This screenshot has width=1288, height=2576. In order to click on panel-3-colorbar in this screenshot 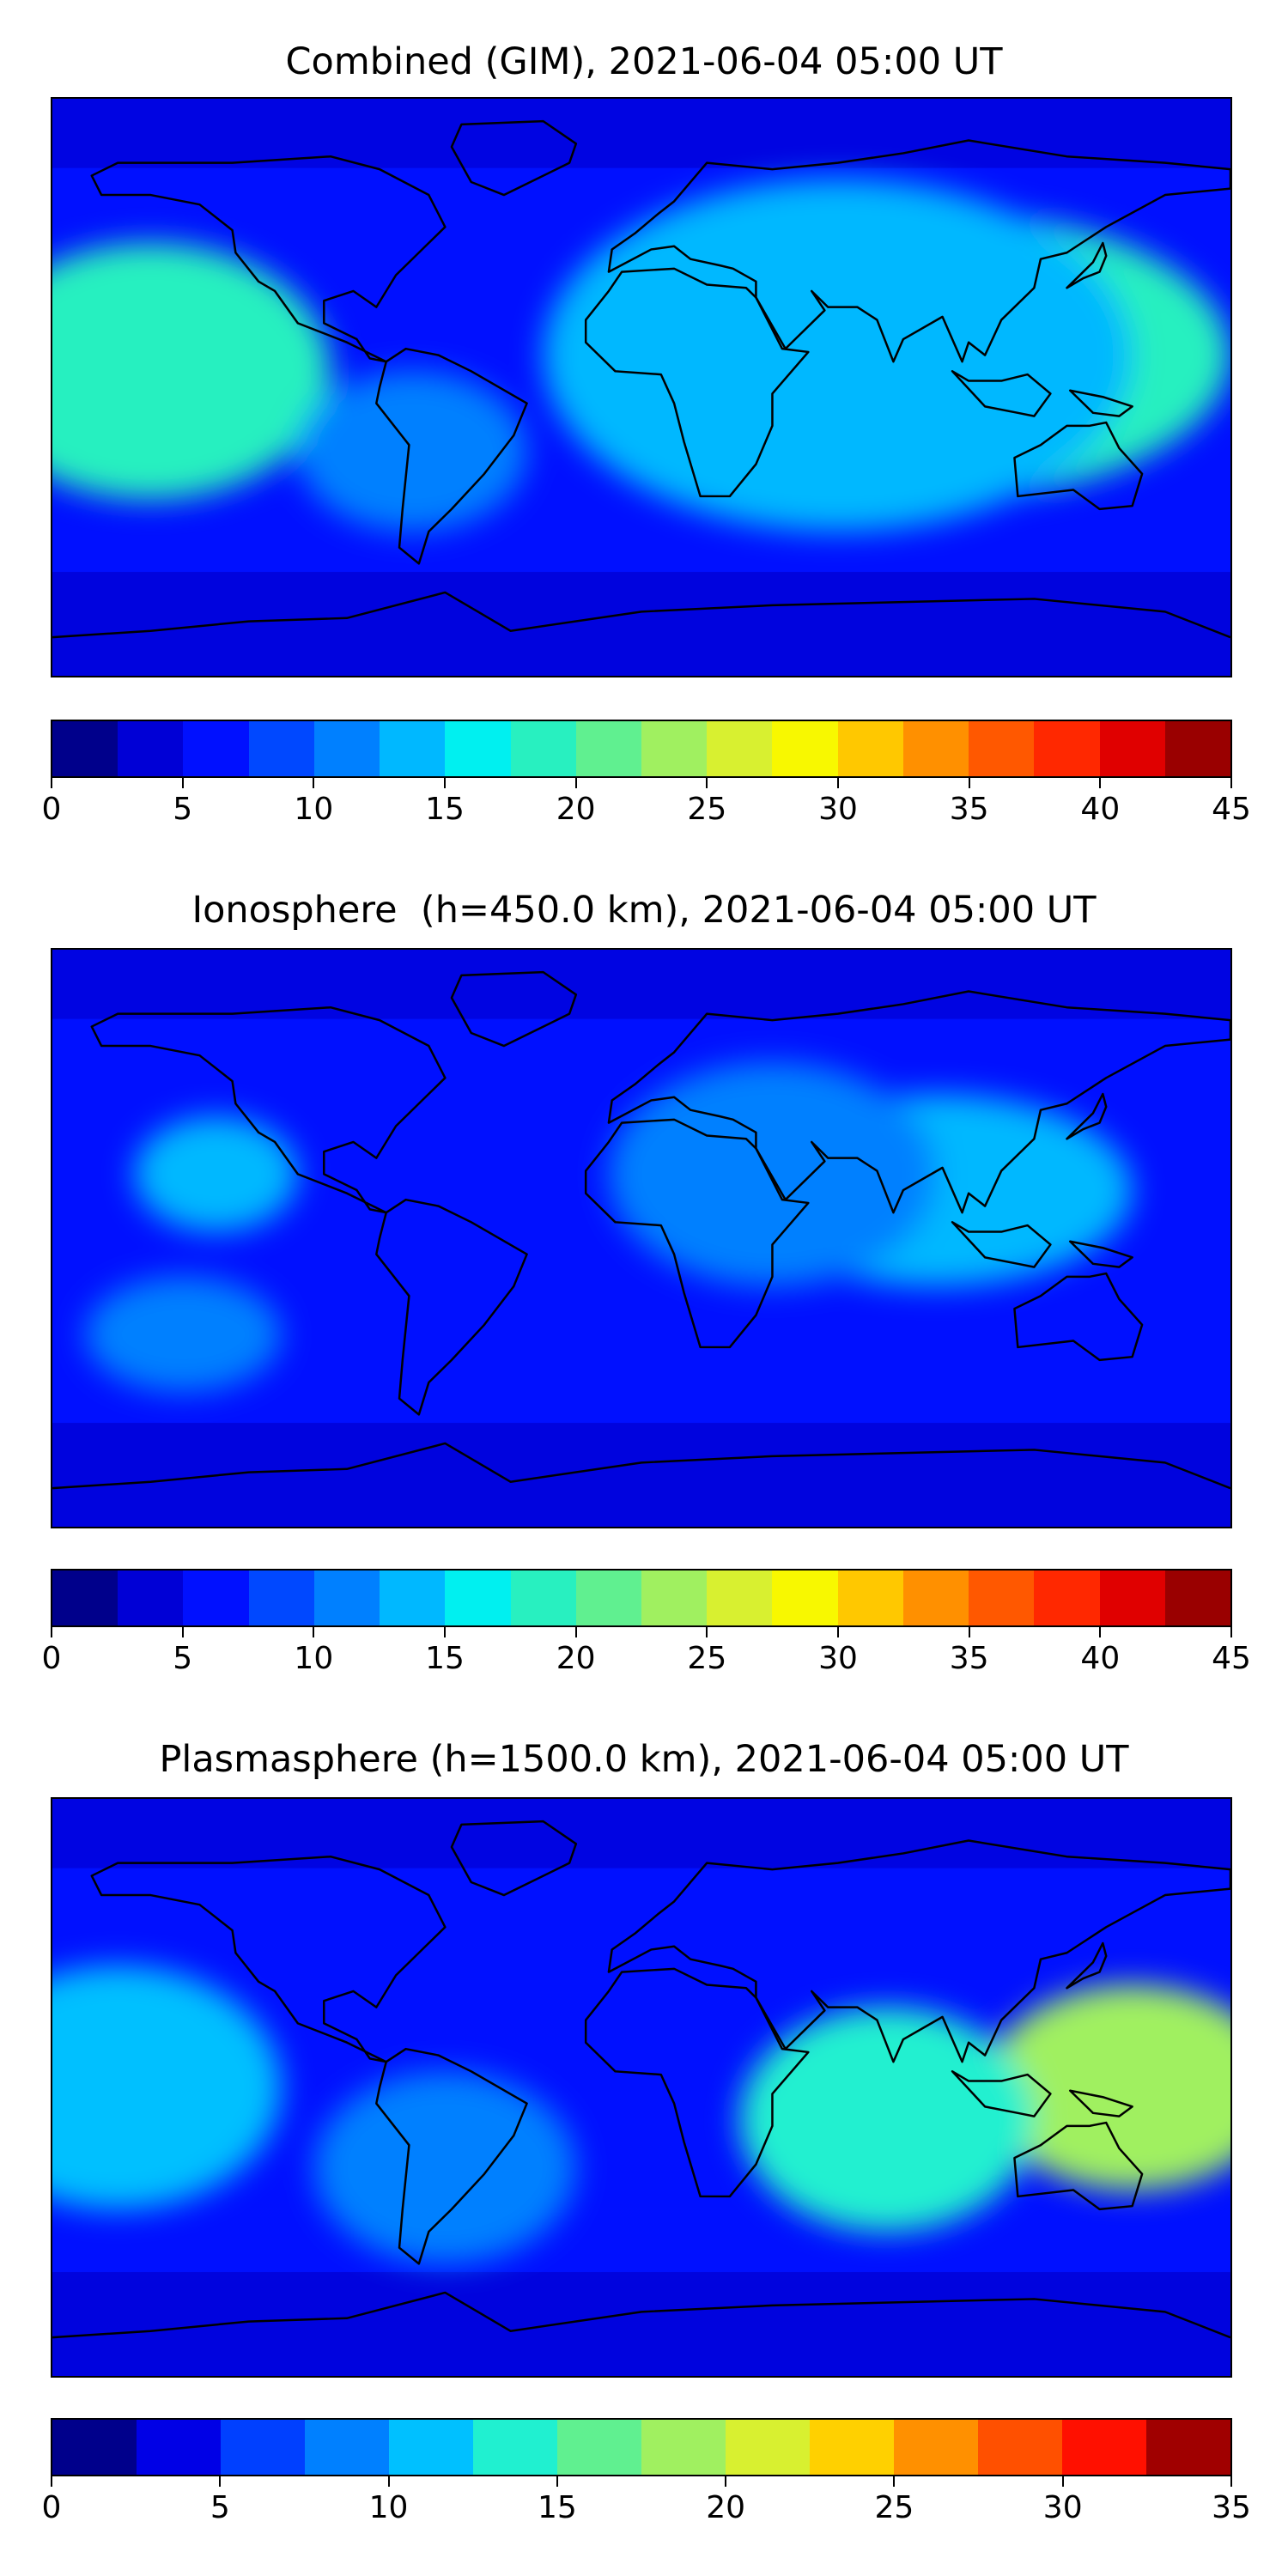, I will do `click(641, 2447)`.